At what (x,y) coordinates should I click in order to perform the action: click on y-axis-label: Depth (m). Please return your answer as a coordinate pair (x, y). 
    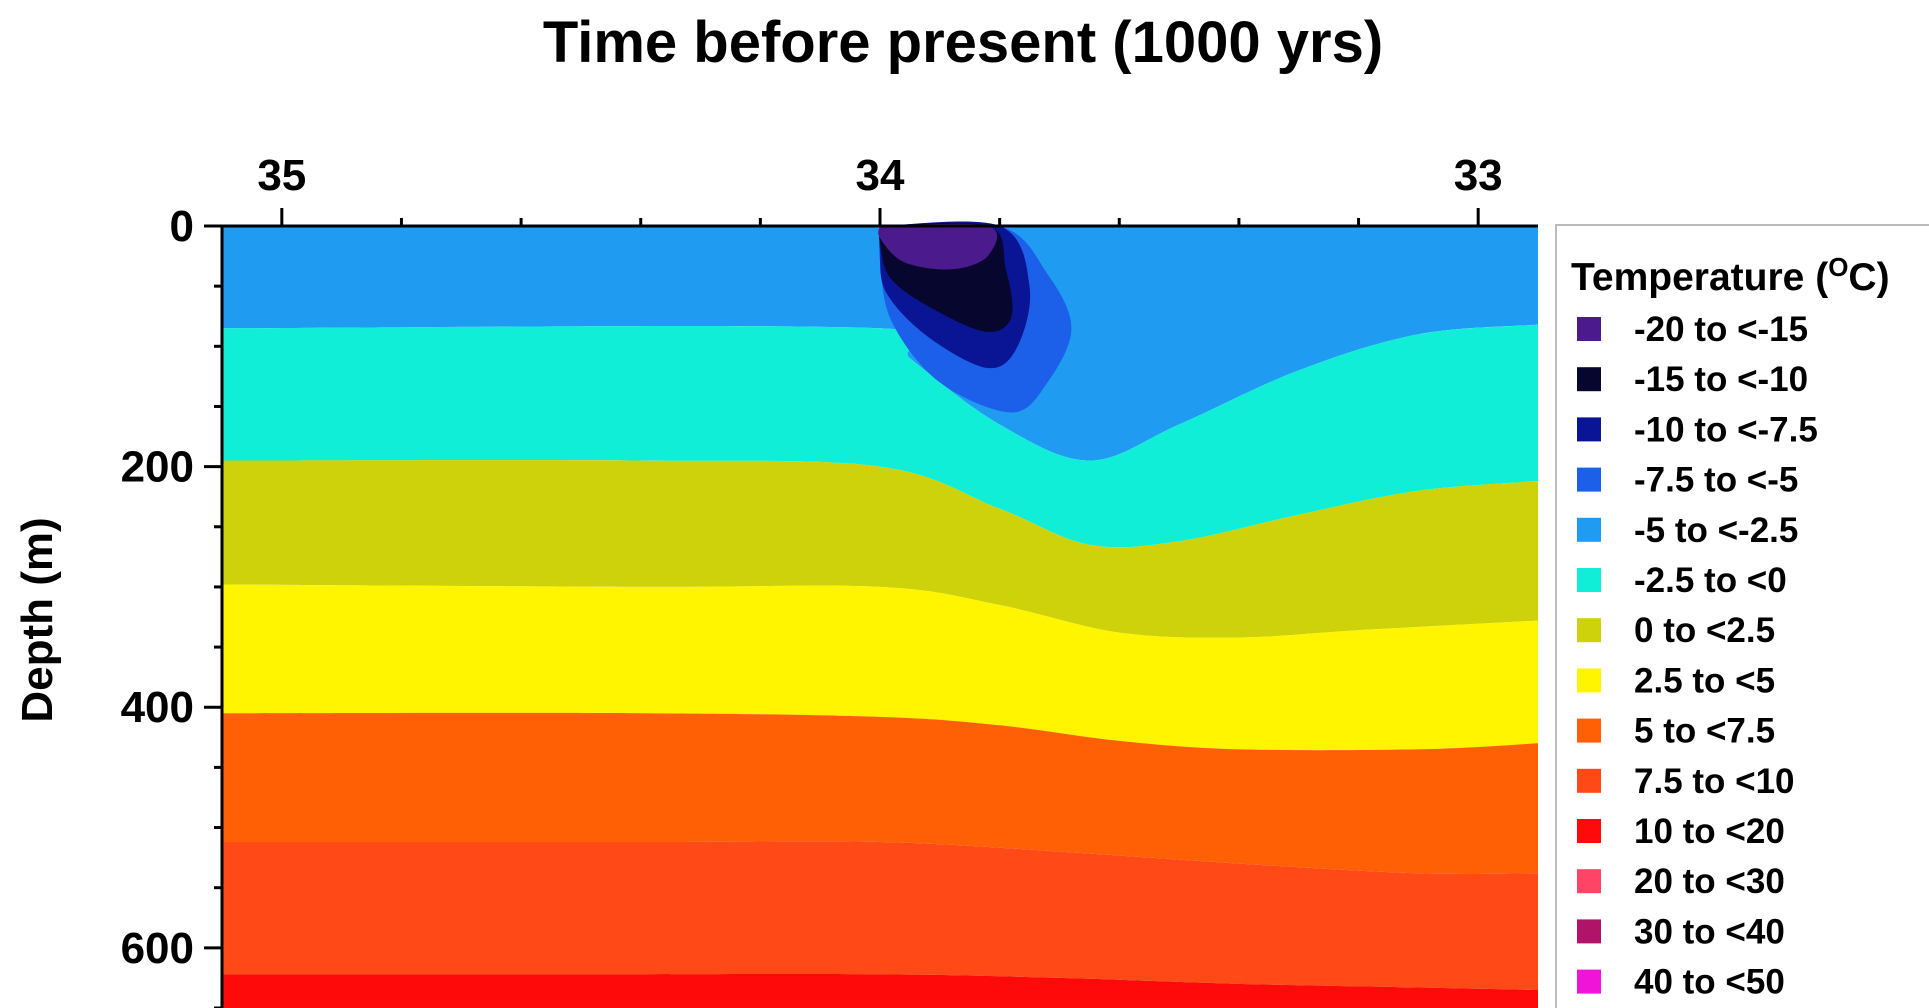
    Looking at the image, I should click on (37, 619).